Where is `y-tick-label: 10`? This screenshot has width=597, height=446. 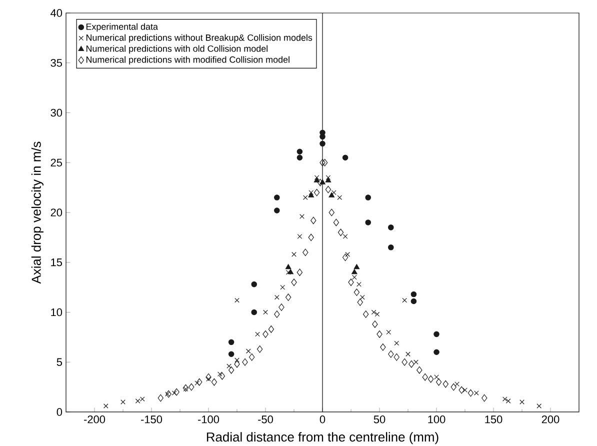 y-tick-label: 10 is located at coordinates (56, 312).